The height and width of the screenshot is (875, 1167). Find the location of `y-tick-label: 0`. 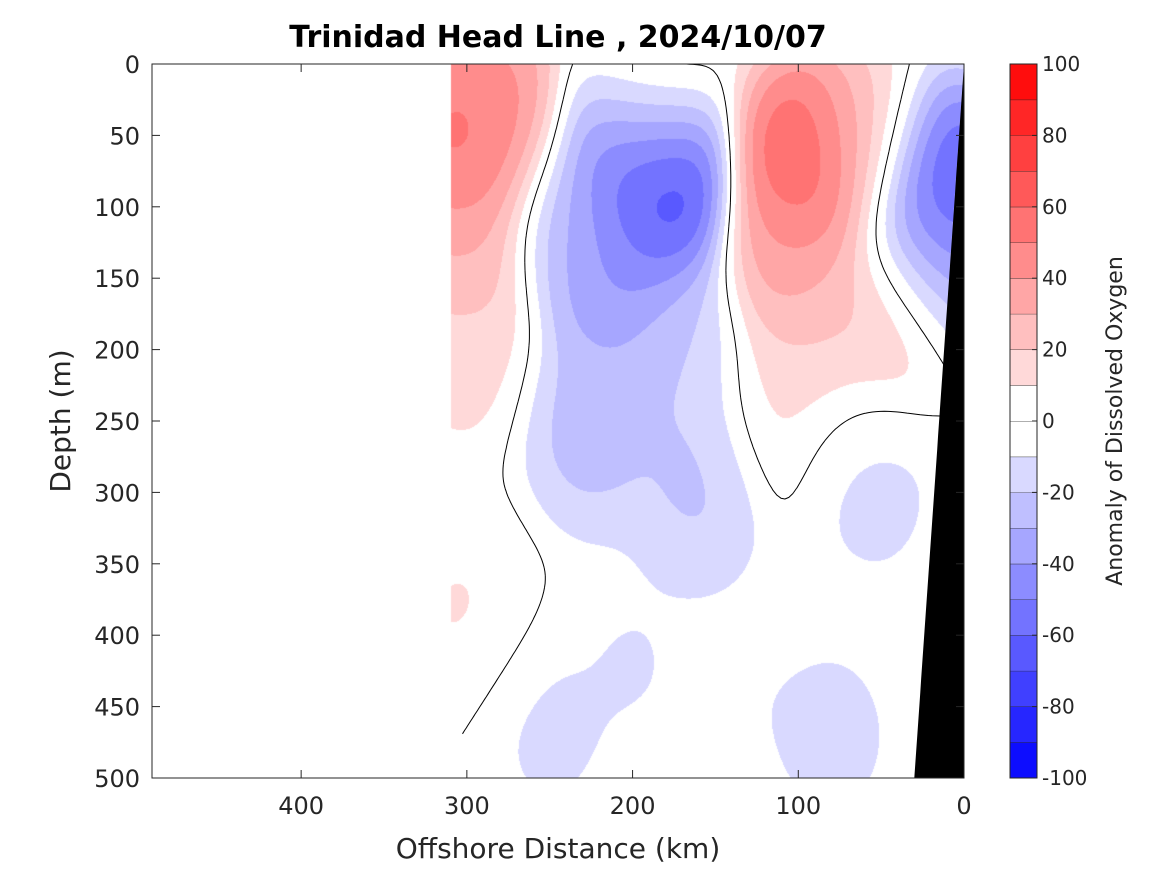

y-tick-label: 0 is located at coordinates (132, 65).